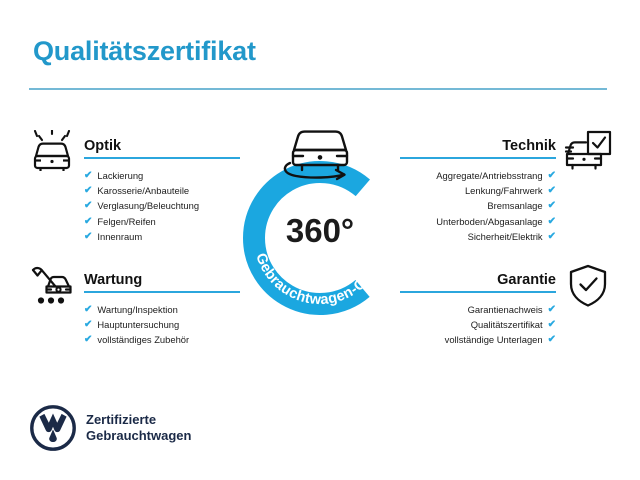 Image resolution: width=640 pixels, height=480 pixels. I want to click on list-item-label: Qualitätszertifikat, so click(506, 325).